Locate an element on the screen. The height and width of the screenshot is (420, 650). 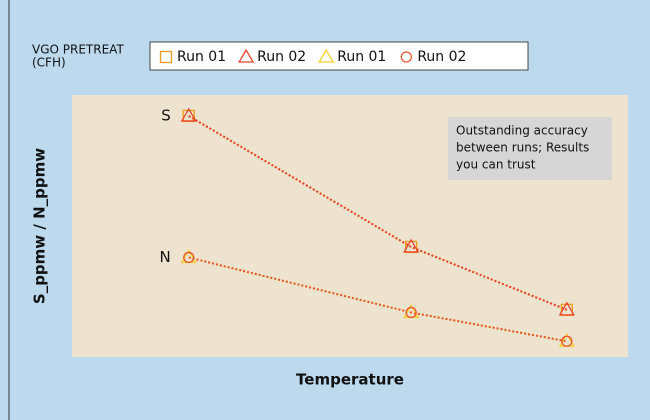
x-axis-label: Temperature is located at coordinates (350, 380).